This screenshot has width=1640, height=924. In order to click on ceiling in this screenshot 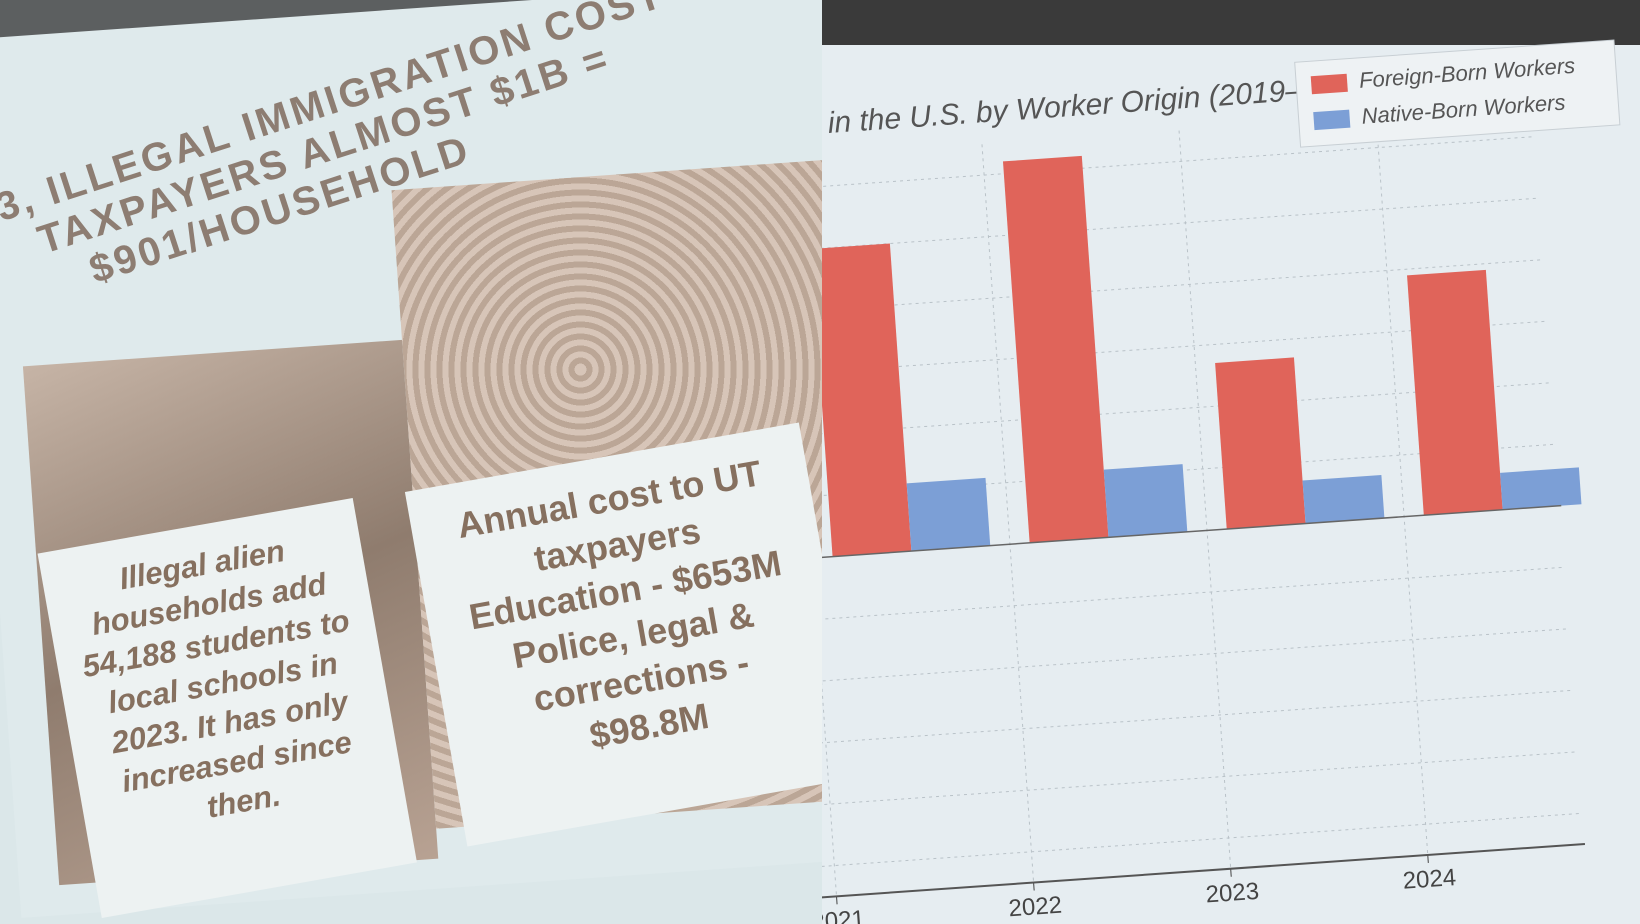, I will do `click(1231, 22)`.